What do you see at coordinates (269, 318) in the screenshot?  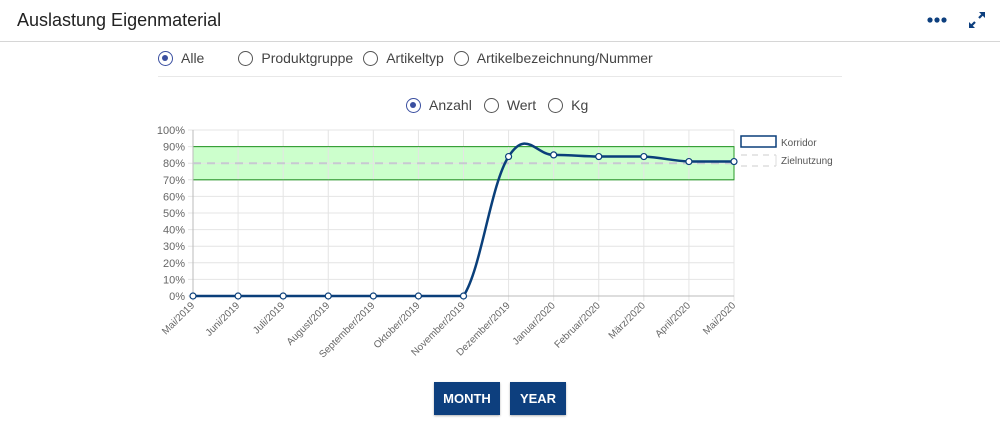 I see `x-tick-label: Juli/2019` at bounding box center [269, 318].